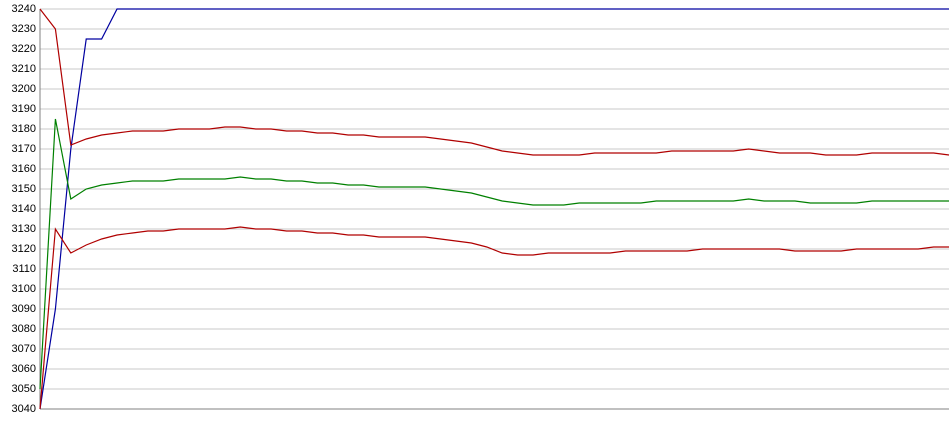 The height and width of the screenshot is (435, 950). What do you see at coordinates (24, 169) in the screenshot?
I see `y-tick-label: 3160` at bounding box center [24, 169].